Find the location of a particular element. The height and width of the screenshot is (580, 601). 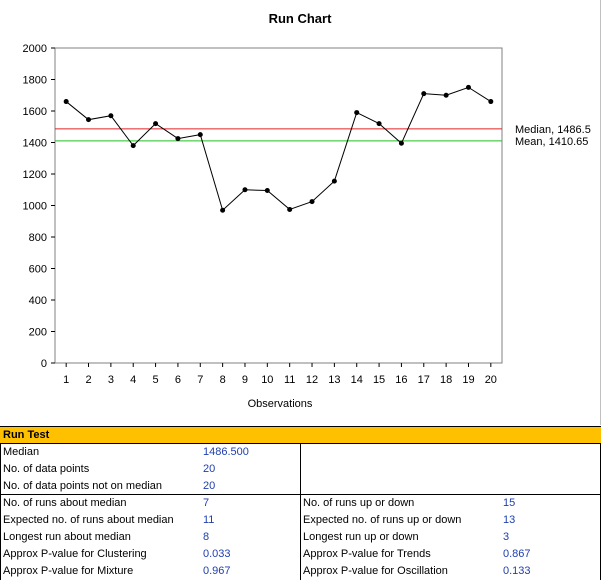

stat-value: 11 is located at coordinates (209, 520).